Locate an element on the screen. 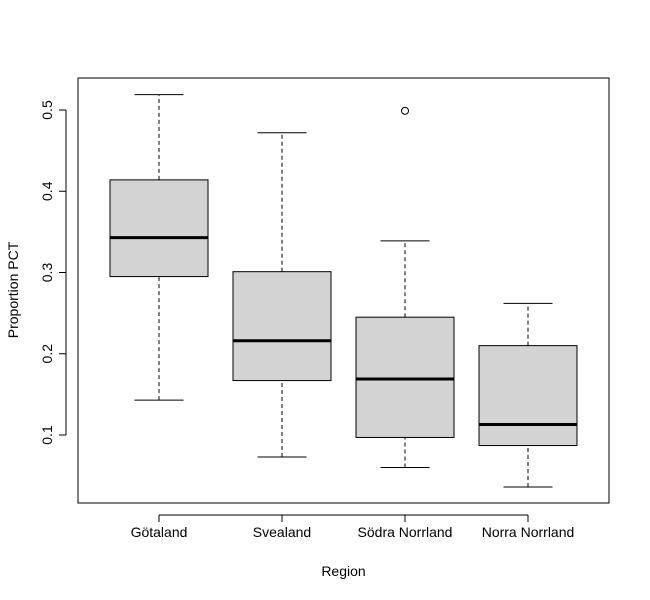 This screenshot has width=650, height=600. x-axis-label: Region is located at coordinates (343, 571).